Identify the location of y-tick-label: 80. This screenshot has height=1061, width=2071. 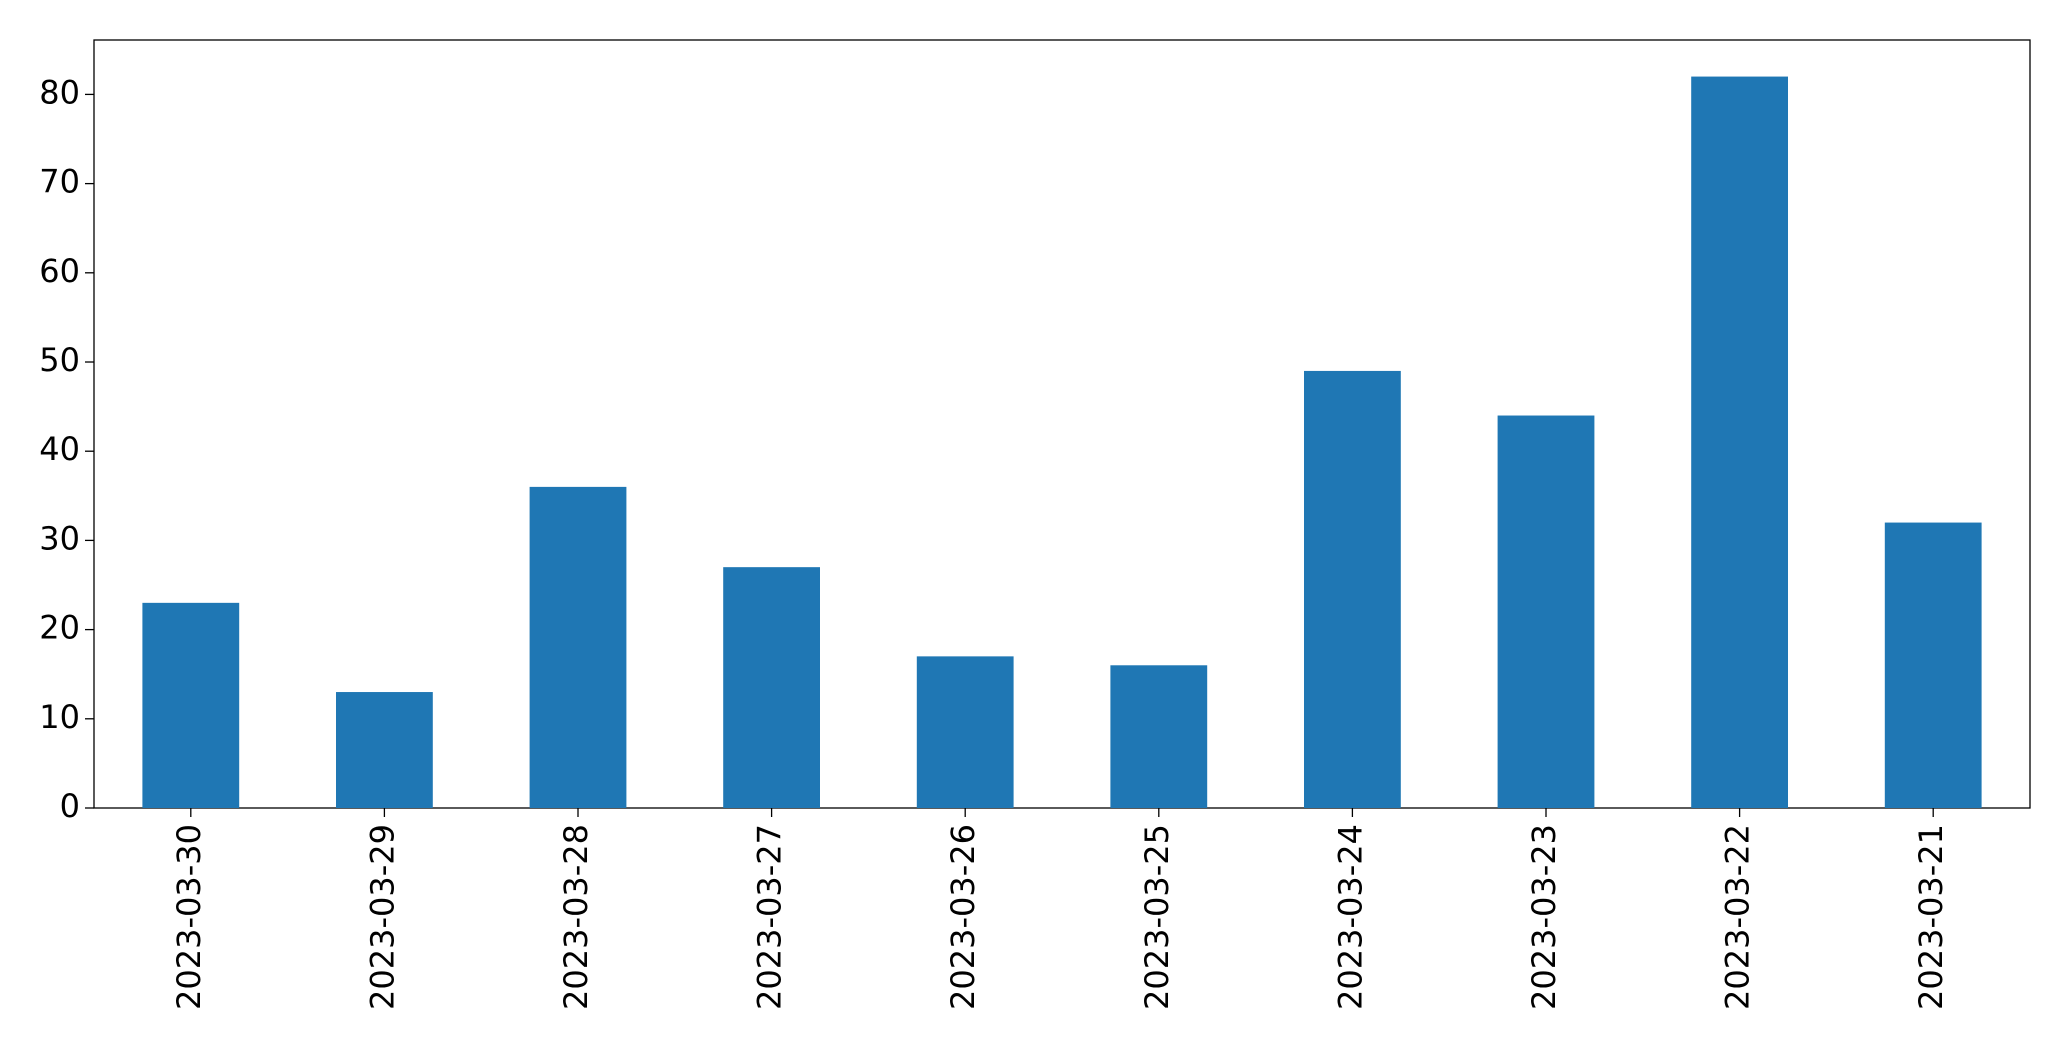
(59, 92).